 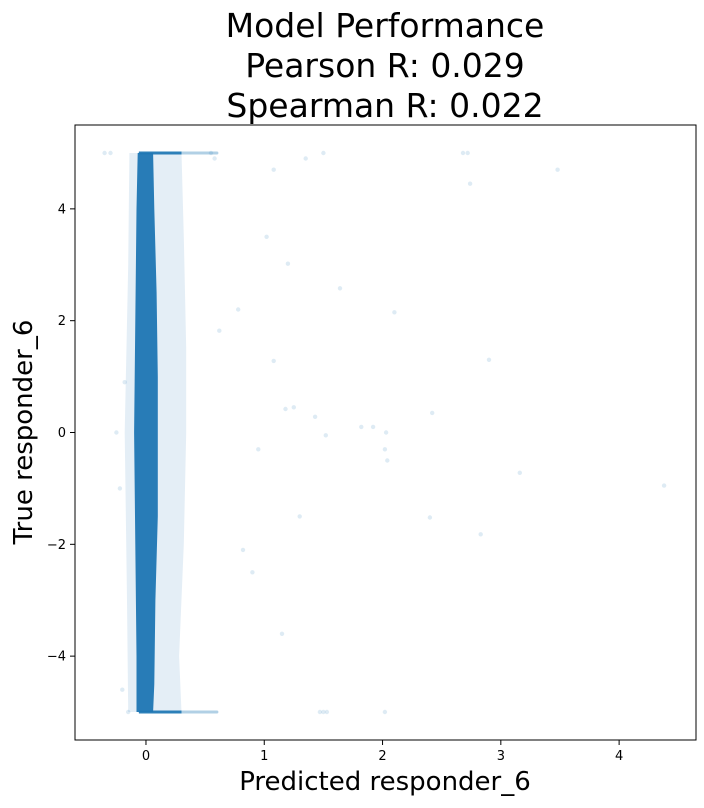 What do you see at coordinates (146, 756) in the screenshot?
I see `x-tick-label: 0` at bounding box center [146, 756].